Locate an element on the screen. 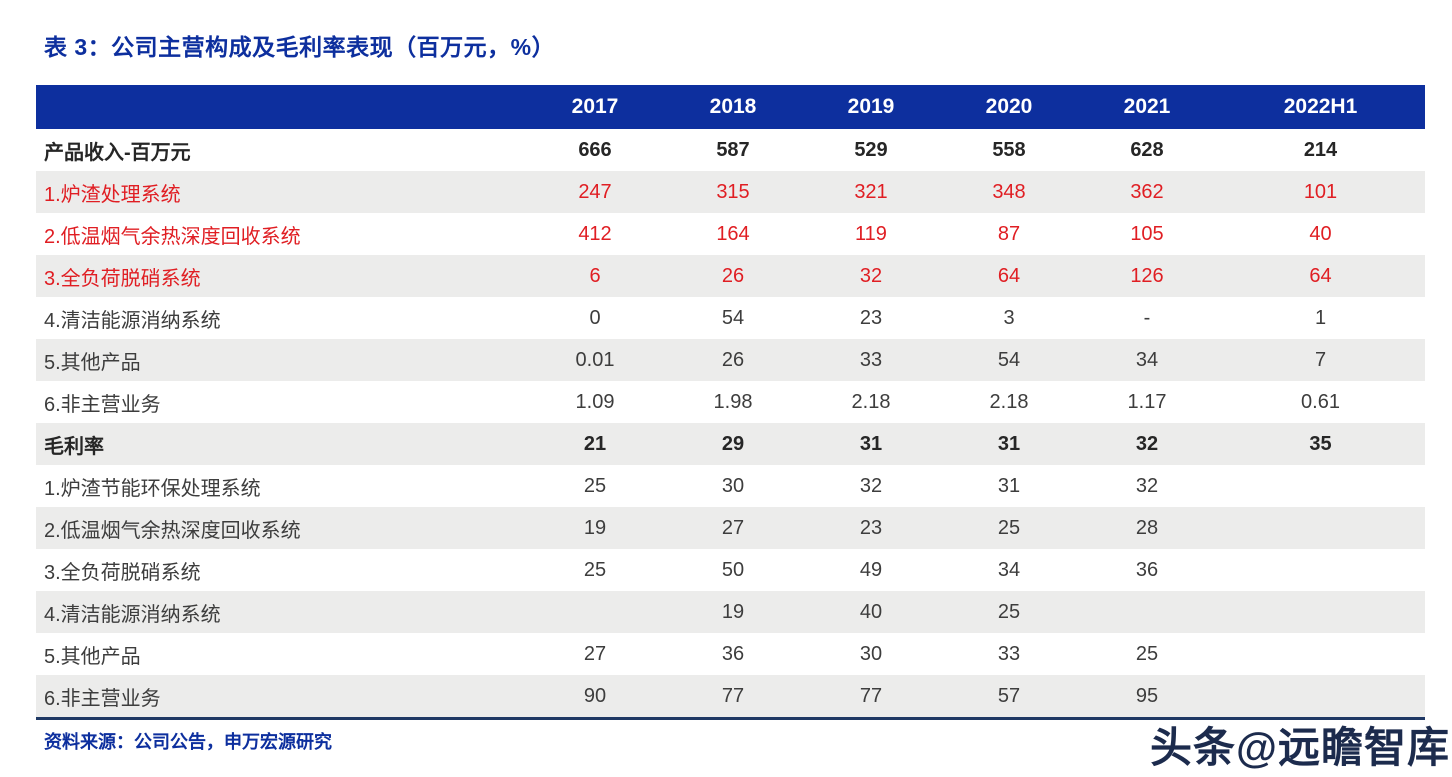  cell-value: 1 is located at coordinates (1320, 317).